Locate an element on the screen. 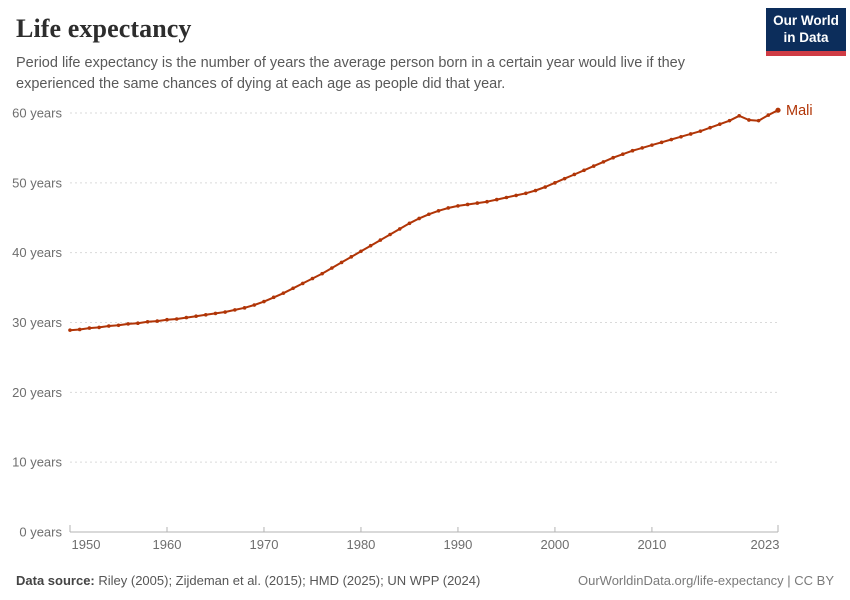  y-tick-label: 50 years is located at coordinates (37, 182).